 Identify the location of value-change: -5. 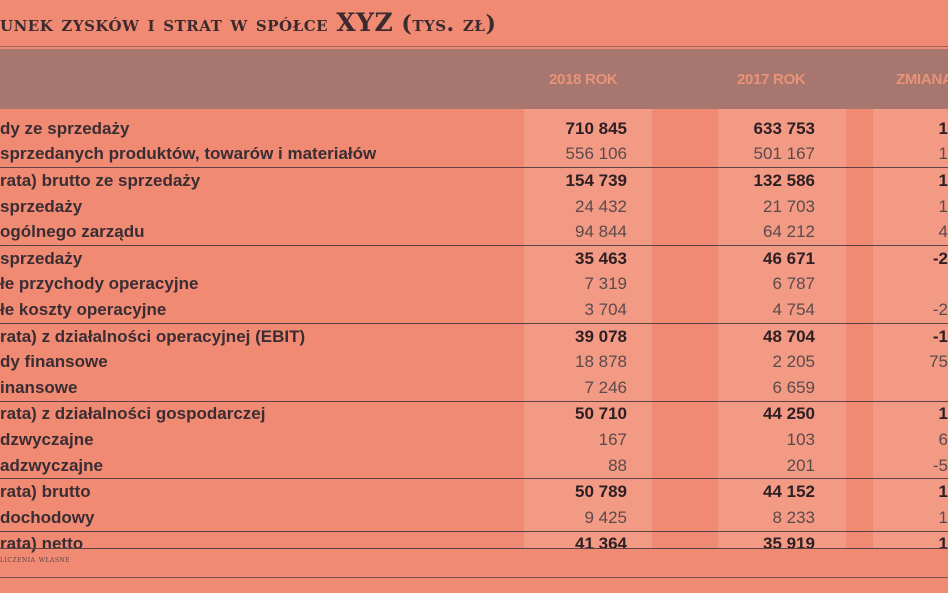
(940, 465).